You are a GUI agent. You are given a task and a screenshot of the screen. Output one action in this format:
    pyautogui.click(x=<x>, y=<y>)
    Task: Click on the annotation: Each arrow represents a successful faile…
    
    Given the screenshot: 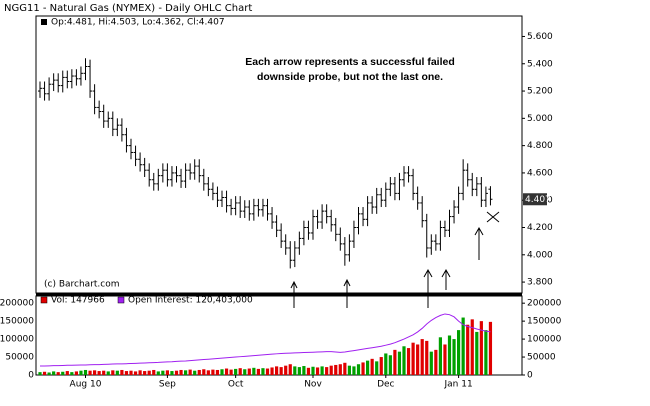 What is the action you would take?
    pyautogui.click(x=350, y=62)
    